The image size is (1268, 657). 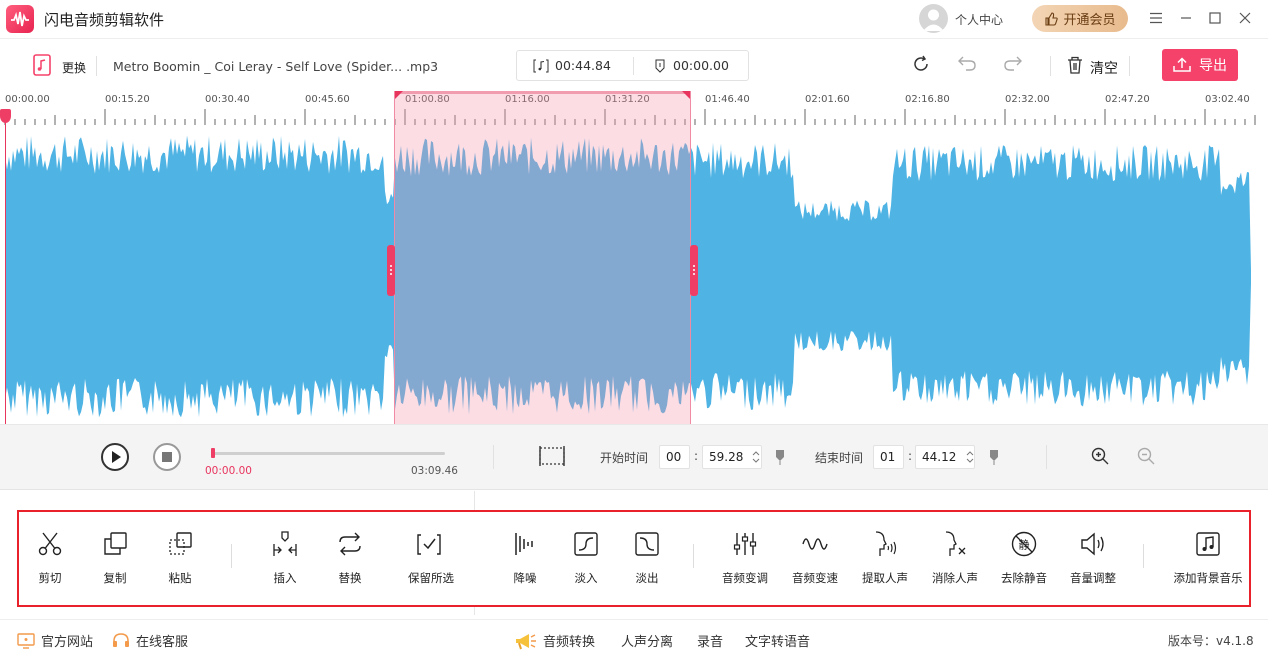 I want to click on megaphone-icon, so click(x=526, y=641).